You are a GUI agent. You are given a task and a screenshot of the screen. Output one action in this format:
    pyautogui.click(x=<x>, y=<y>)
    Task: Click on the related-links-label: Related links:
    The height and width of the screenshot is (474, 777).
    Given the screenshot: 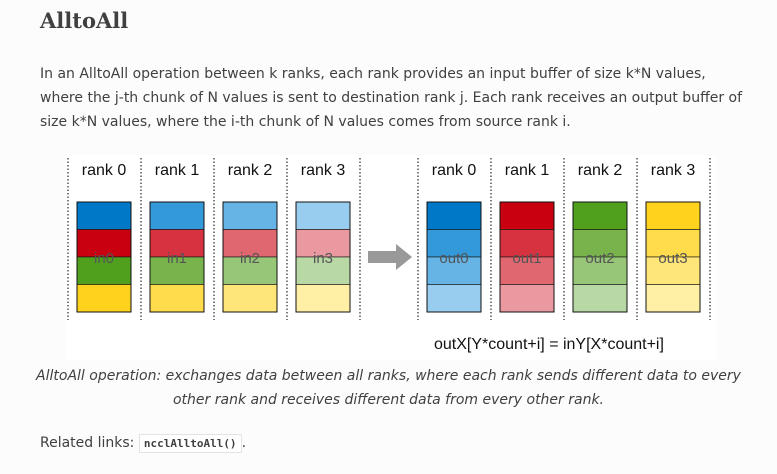 What is the action you would take?
    pyautogui.click(x=87, y=443)
    